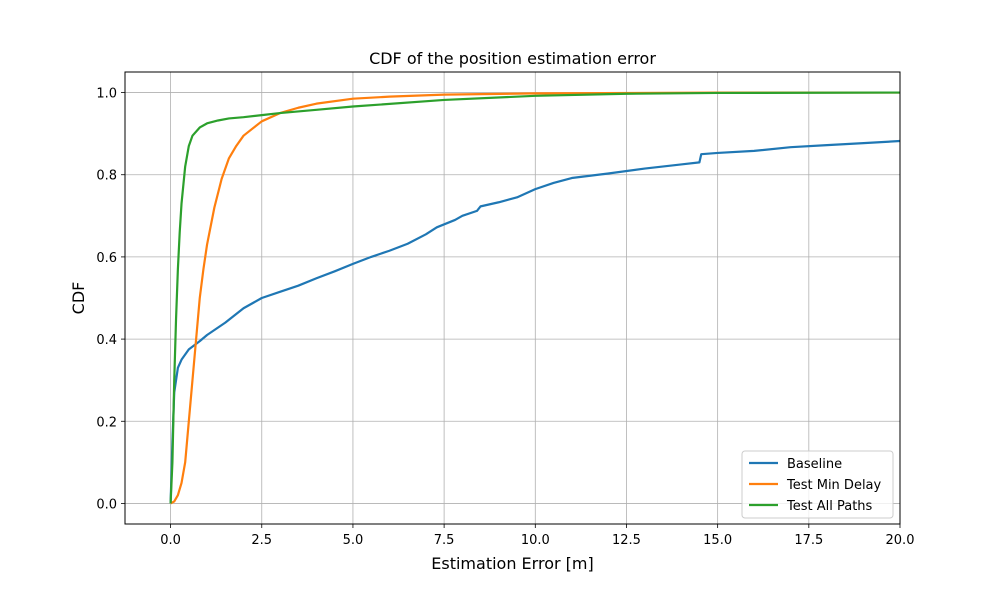 The width and height of the screenshot is (1000, 600). Describe the element at coordinates (717, 540) in the screenshot. I see `x-tick-label: 15.0` at that location.